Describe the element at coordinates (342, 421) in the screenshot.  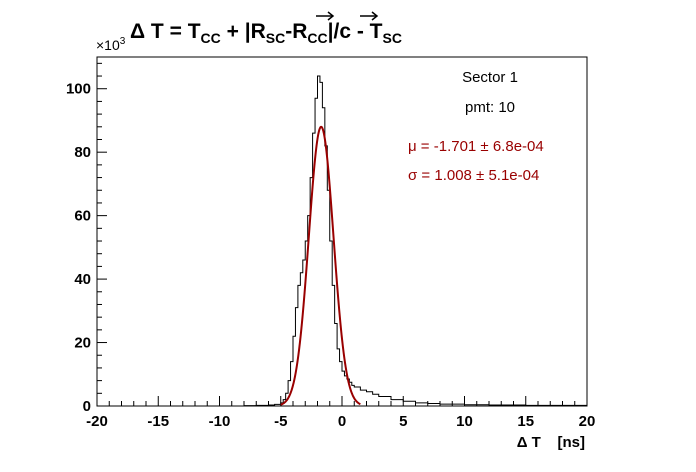
I see `x-tick-label: 0` at that location.